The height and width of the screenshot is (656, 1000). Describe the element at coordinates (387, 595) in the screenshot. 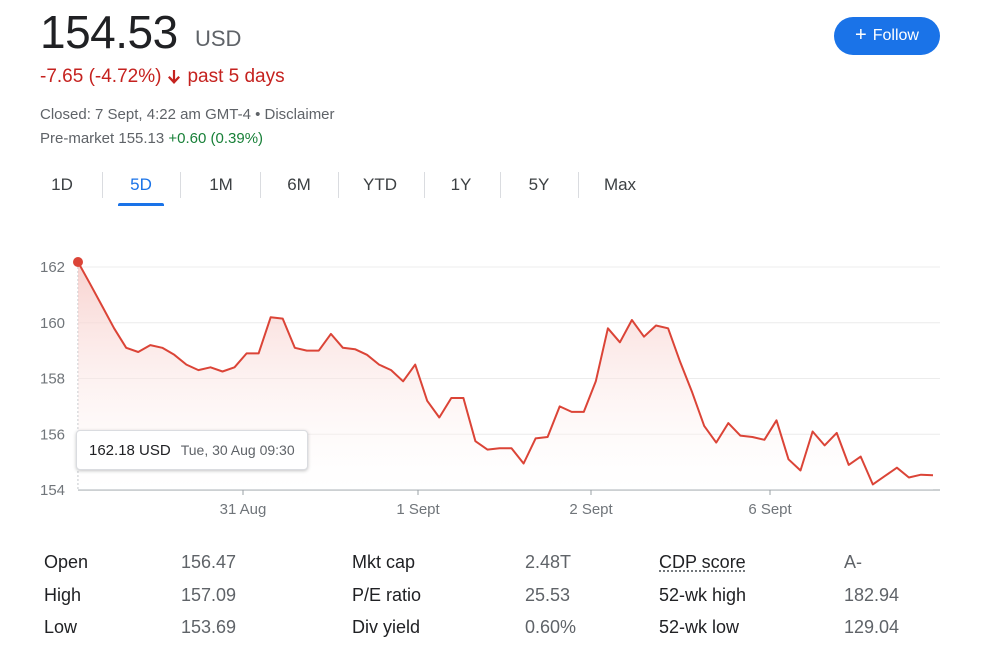

I see `stat-label-pe-ratio: P/E ratio` at that location.